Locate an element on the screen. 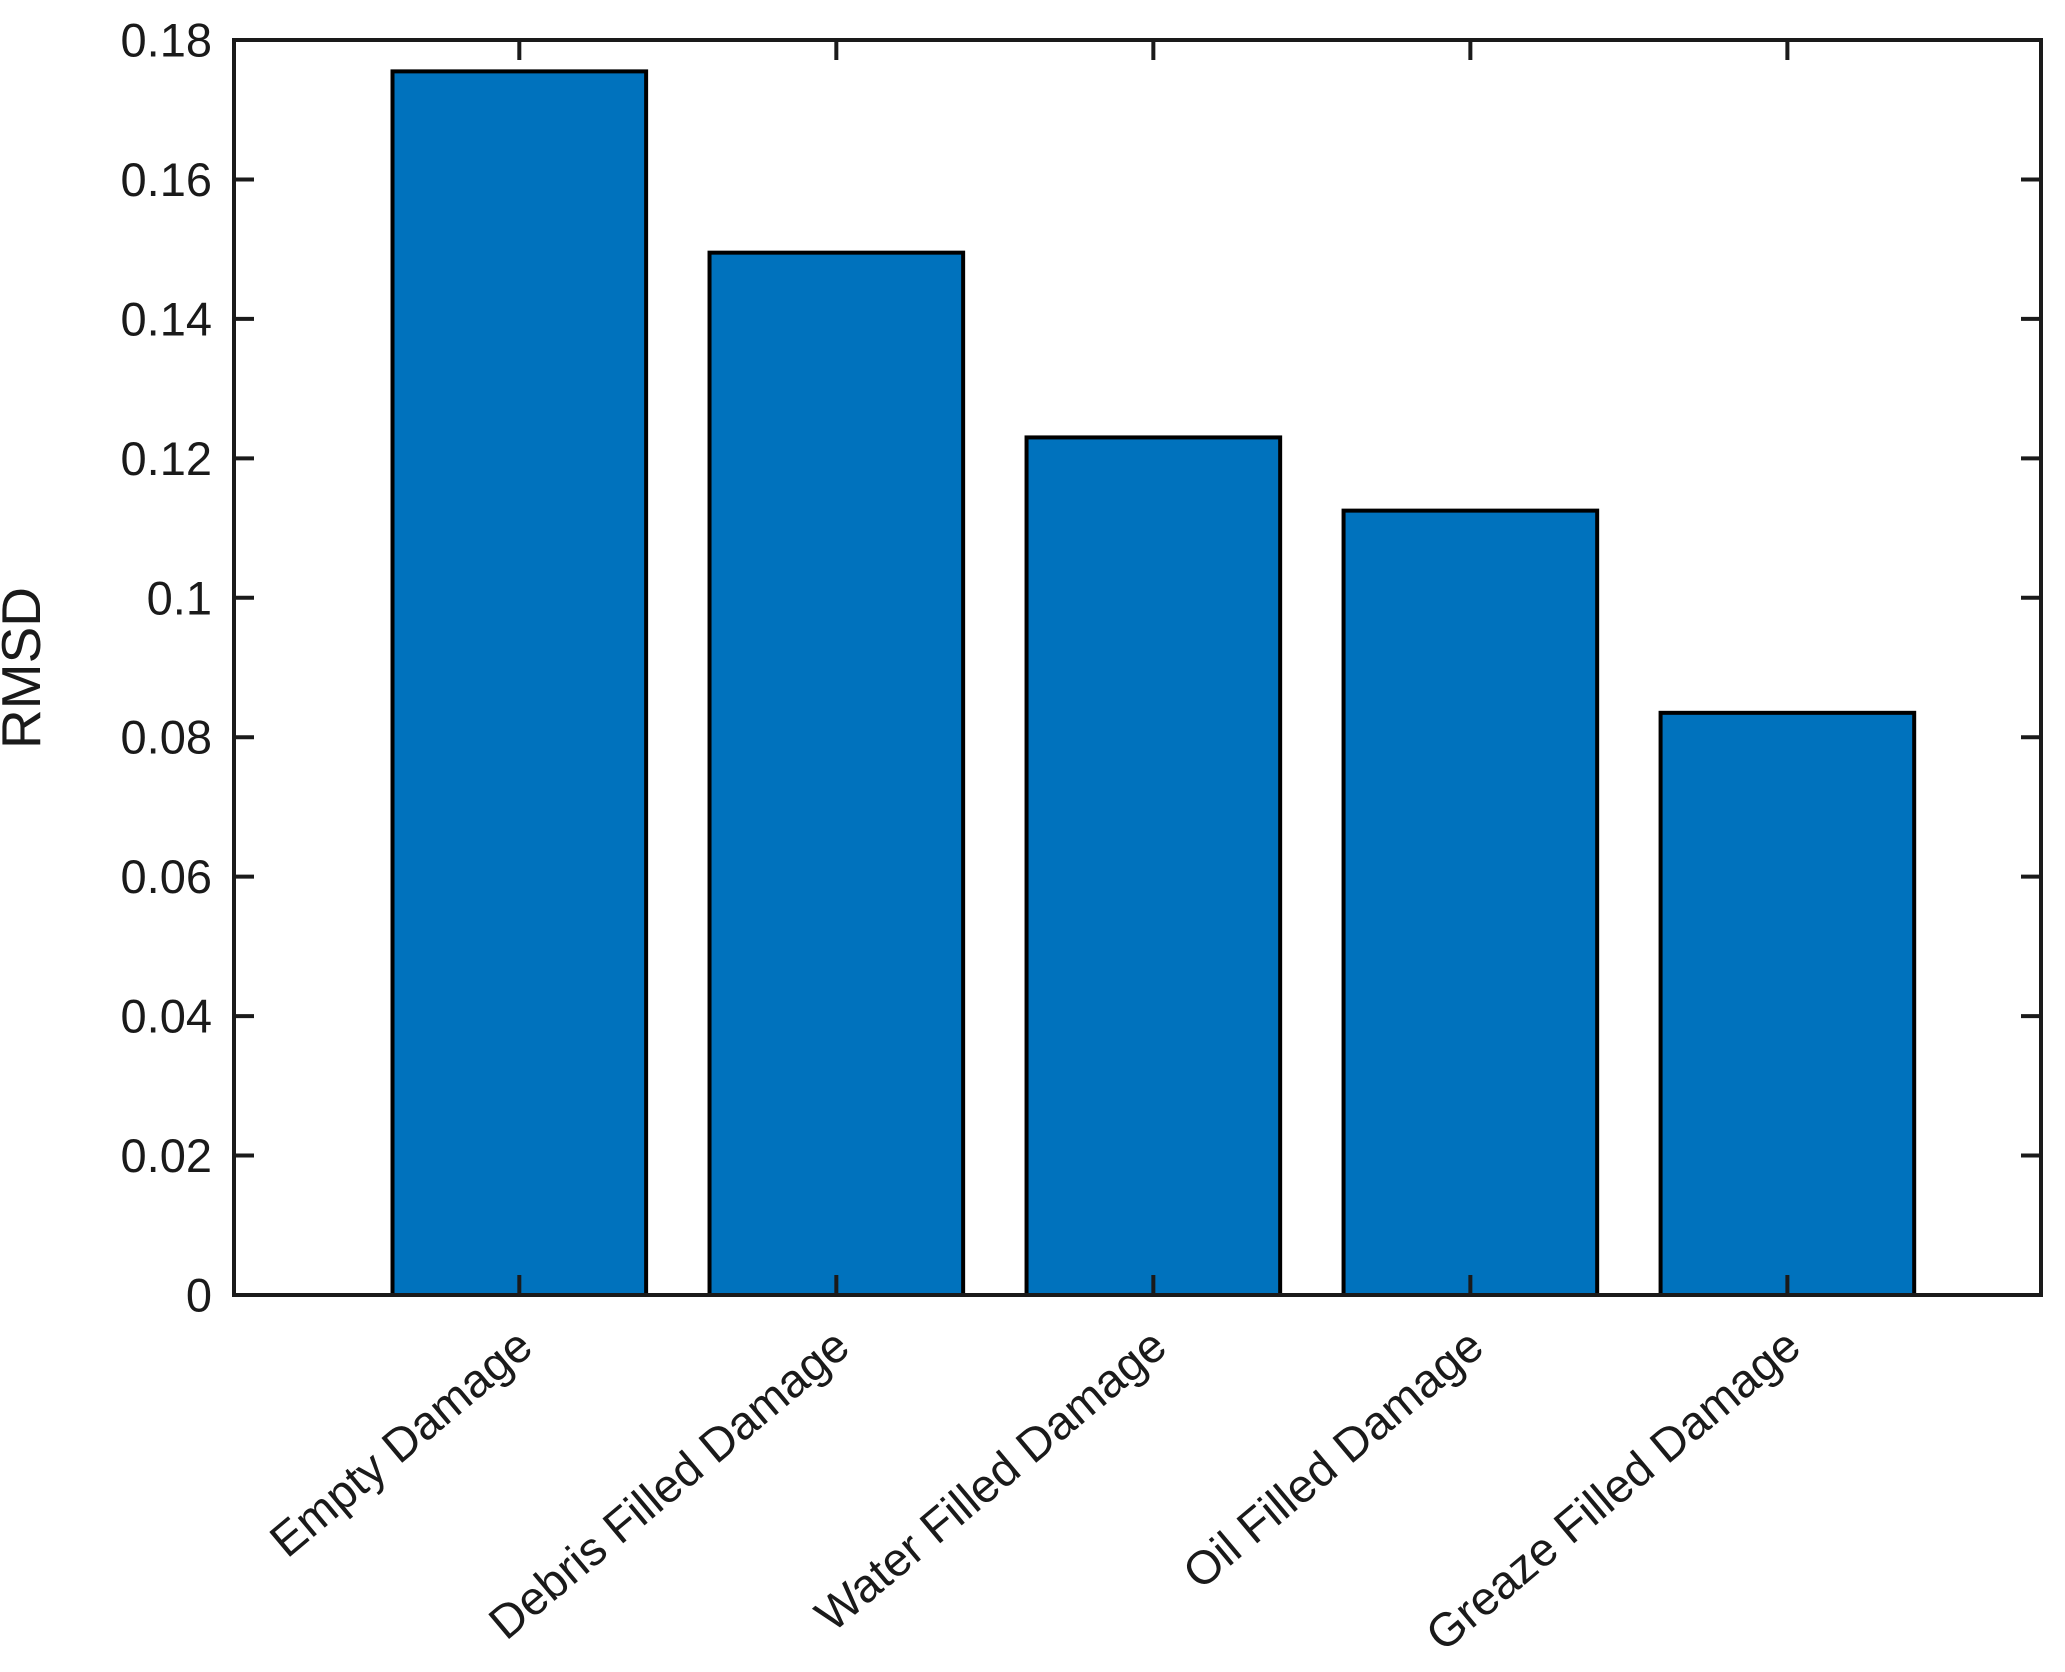  x-tick-label: Water Filled Damage is located at coordinates (990, 1479).